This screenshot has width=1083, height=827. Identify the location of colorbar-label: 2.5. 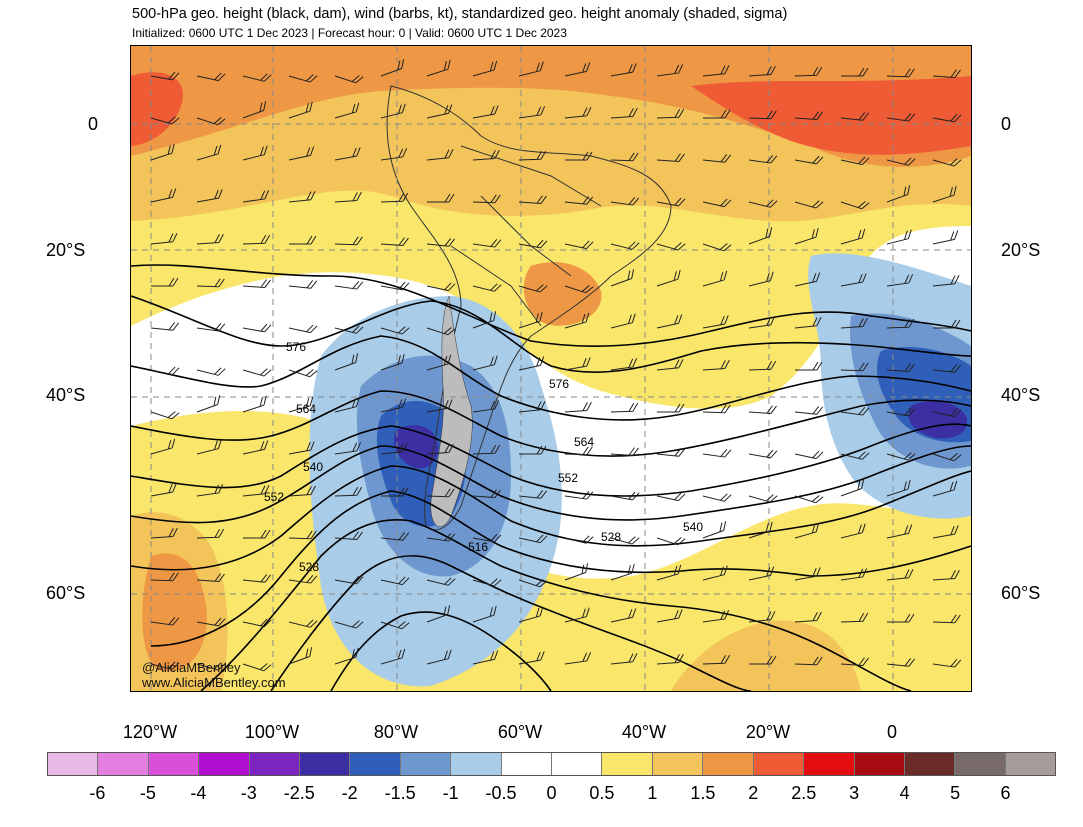
(804, 793).